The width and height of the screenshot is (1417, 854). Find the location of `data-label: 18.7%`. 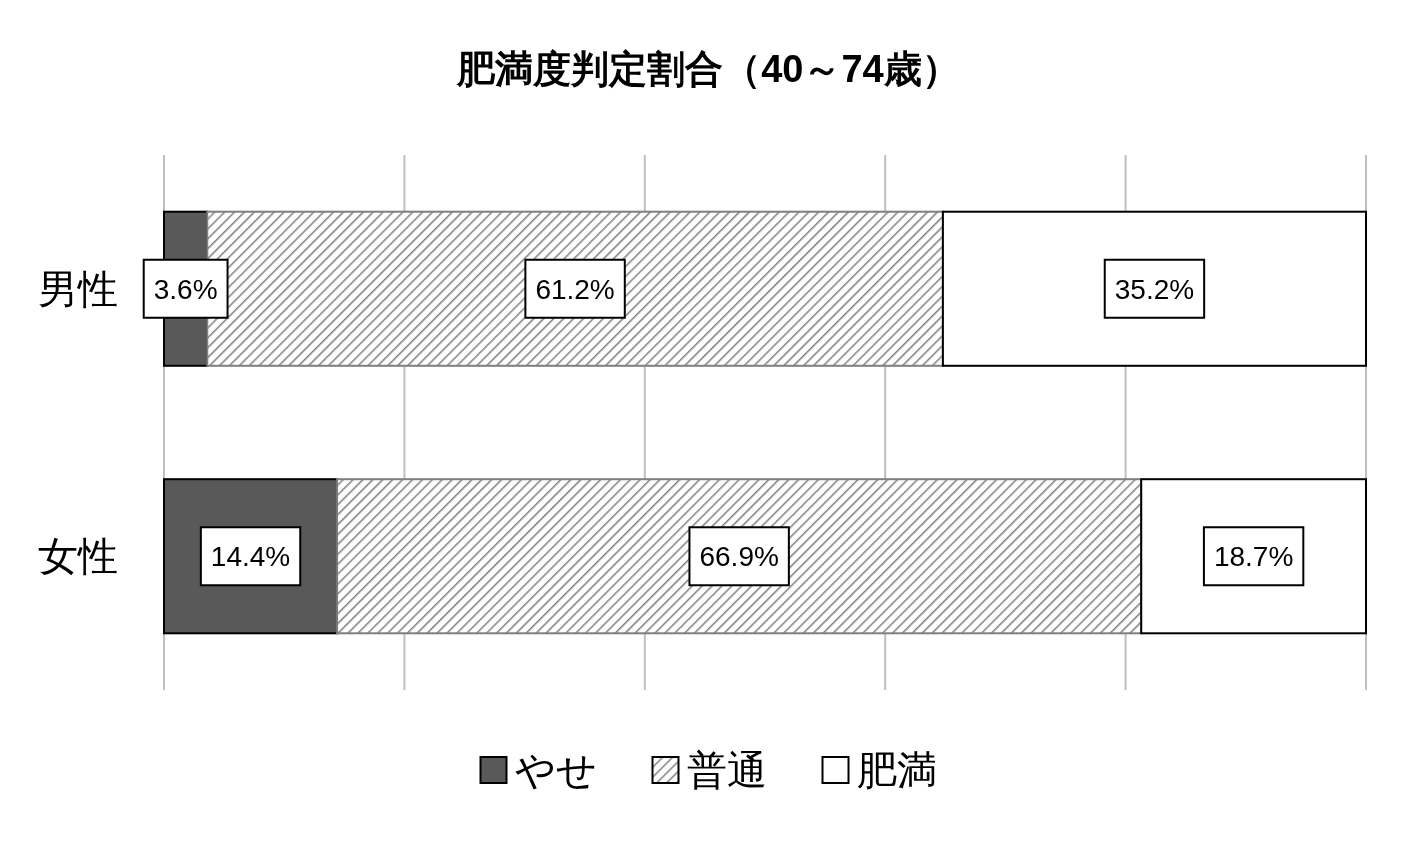

data-label: 18.7% is located at coordinates (1253, 557).